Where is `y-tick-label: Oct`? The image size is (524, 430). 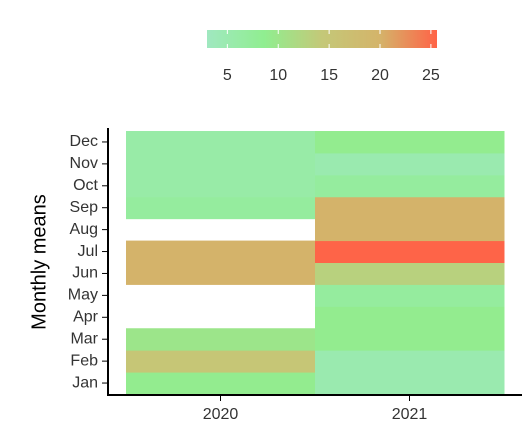 y-tick-label: Oct is located at coordinates (85, 185).